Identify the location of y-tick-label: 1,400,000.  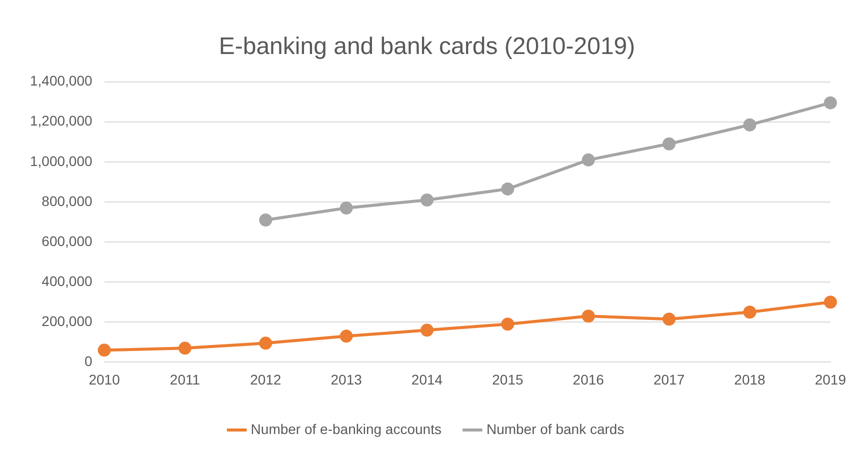
(61, 80).